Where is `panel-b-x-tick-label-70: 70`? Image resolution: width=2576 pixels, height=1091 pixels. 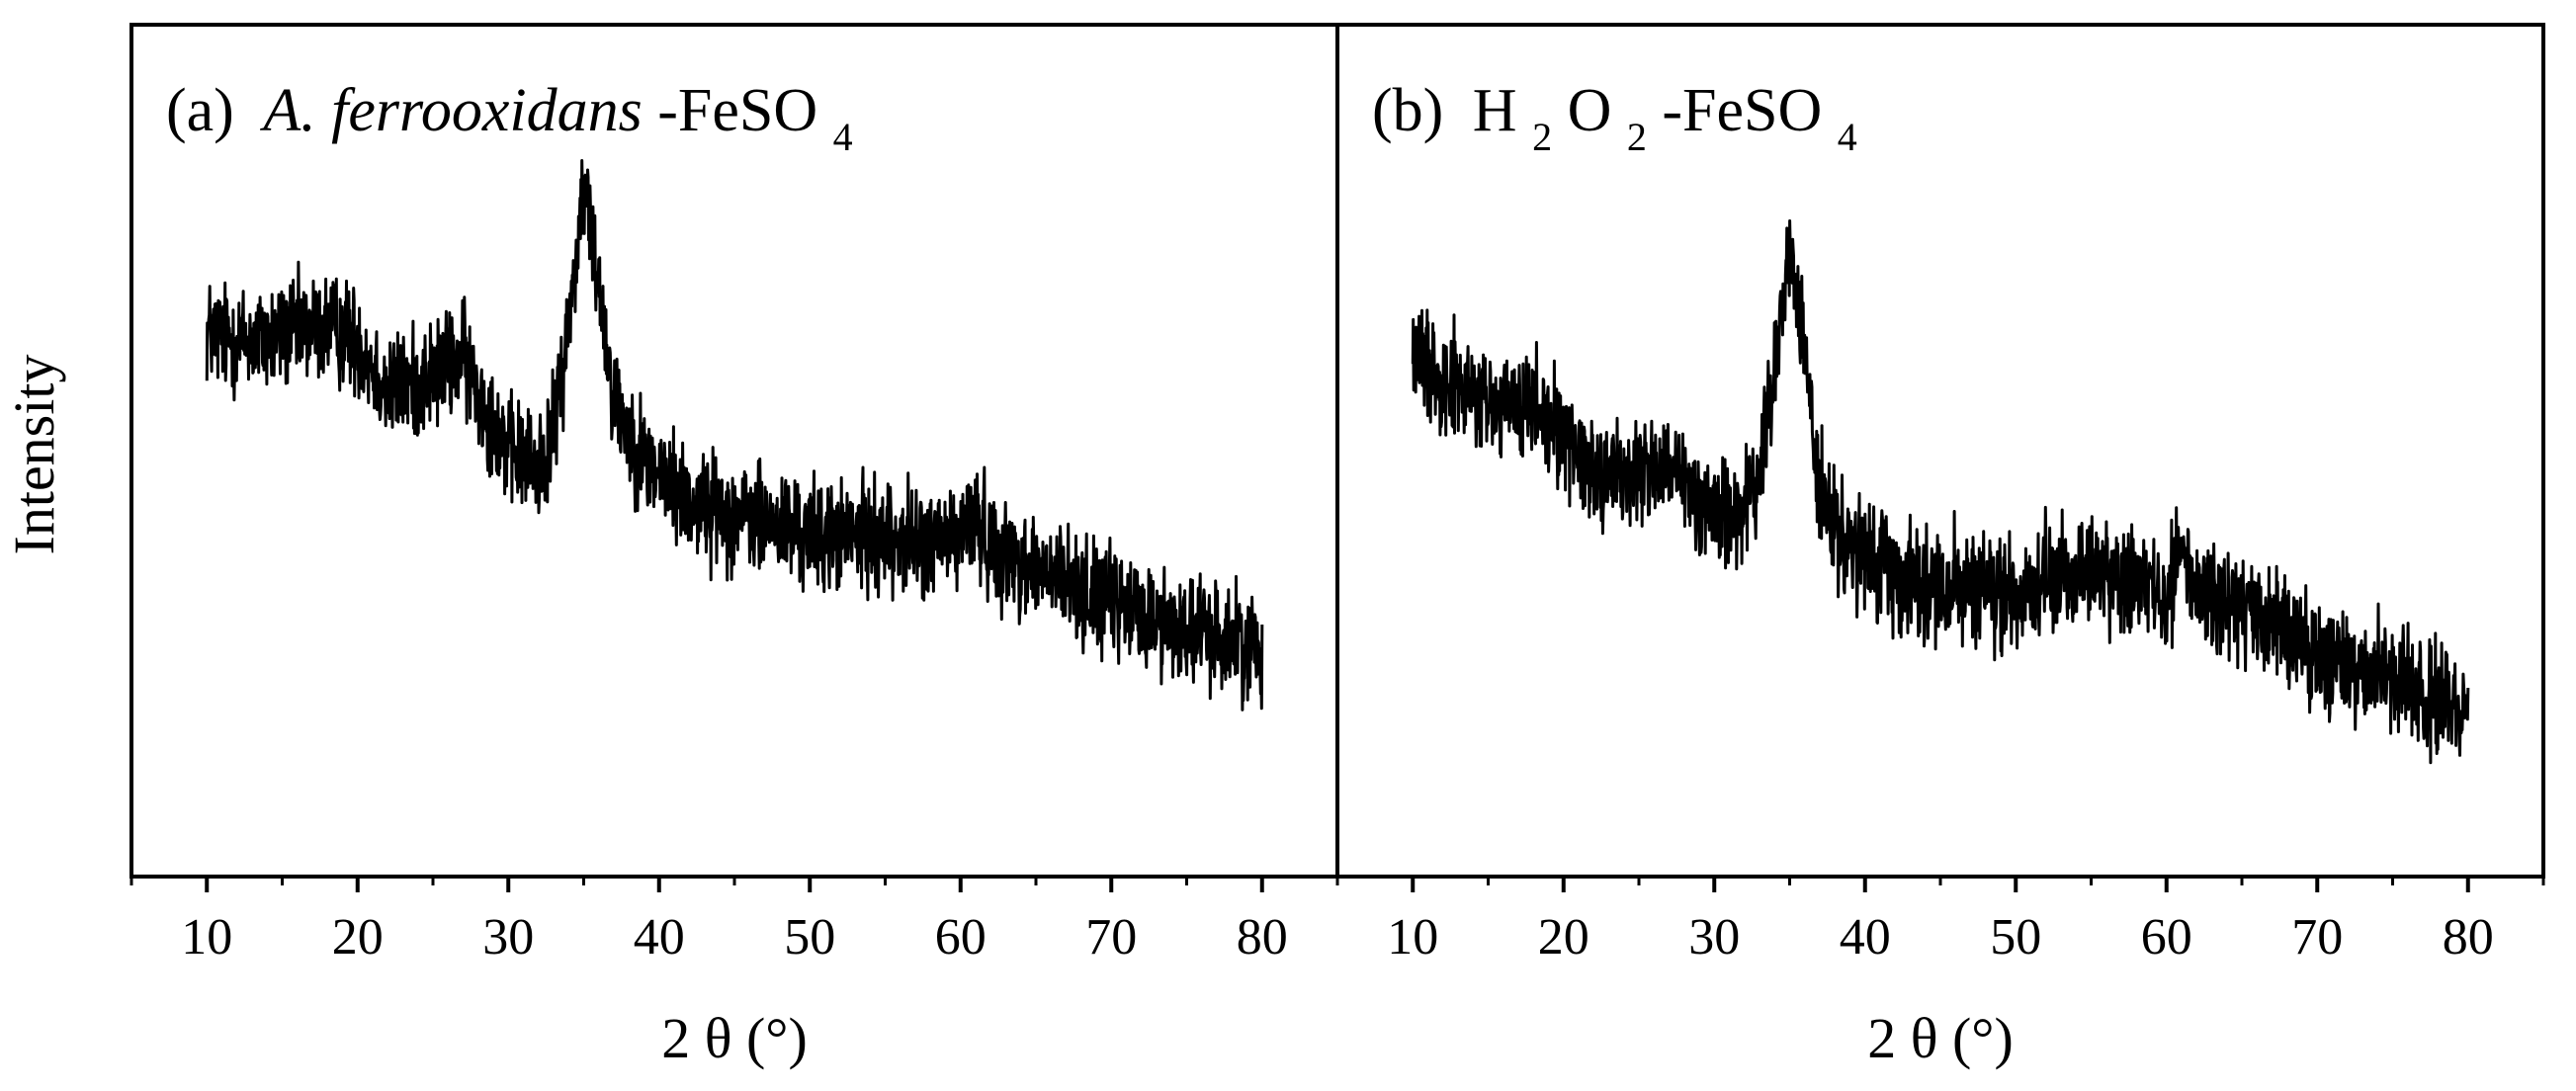
panel-b-x-tick-label-70: 70 is located at coordinates (2317, 937).